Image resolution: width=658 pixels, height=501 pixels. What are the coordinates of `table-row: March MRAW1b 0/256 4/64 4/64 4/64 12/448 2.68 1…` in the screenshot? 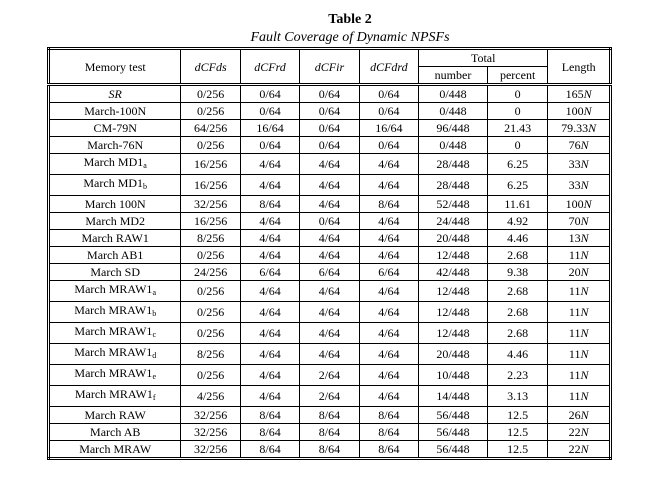 It's located at (329, 312).